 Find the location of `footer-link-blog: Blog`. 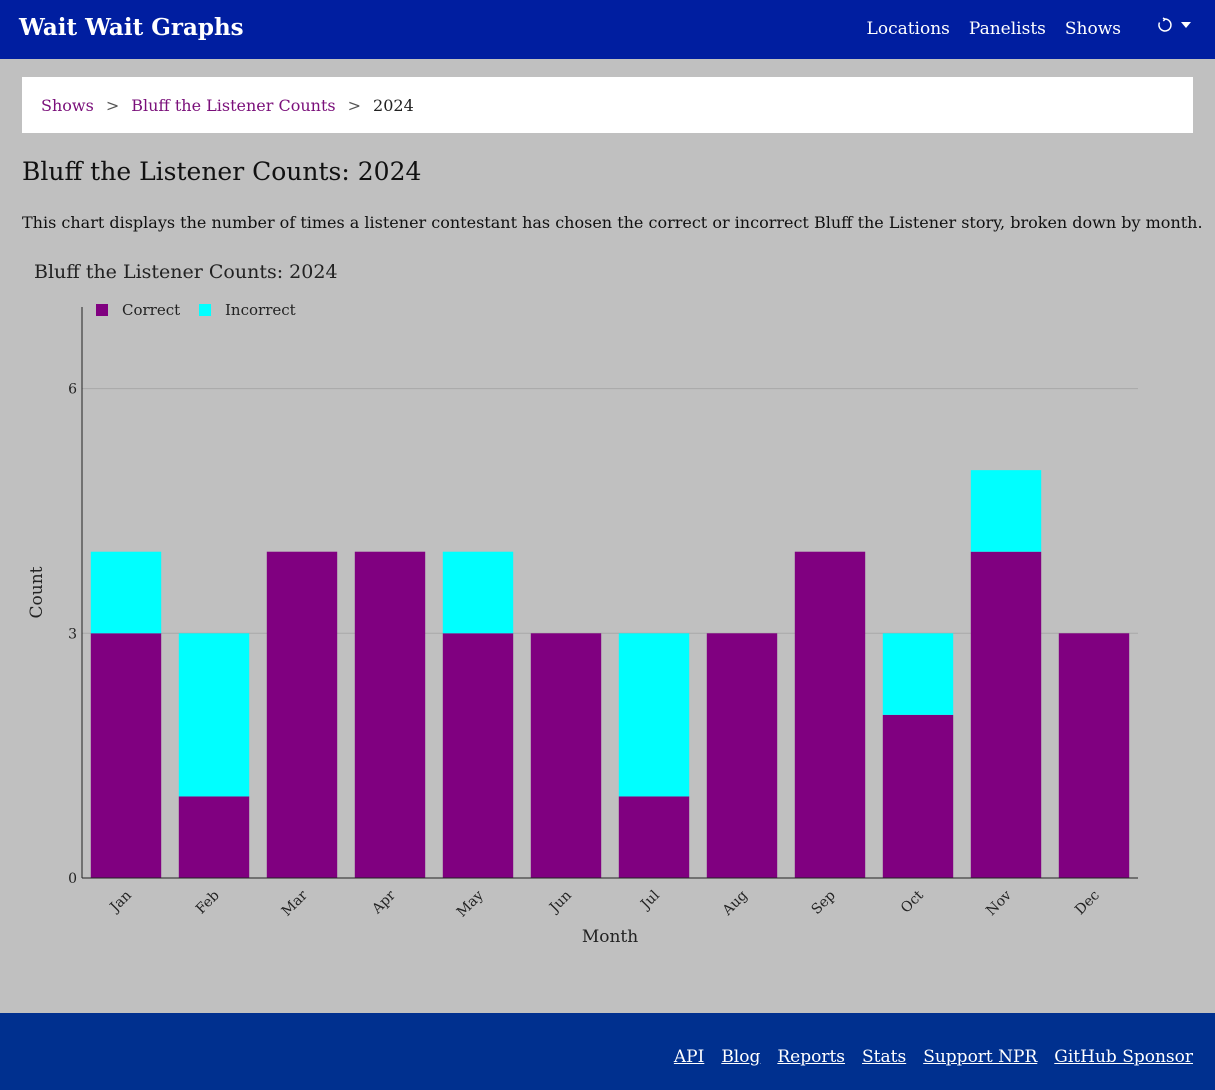

footer-link-blog: Blog is located at coordinates (741, 1057).